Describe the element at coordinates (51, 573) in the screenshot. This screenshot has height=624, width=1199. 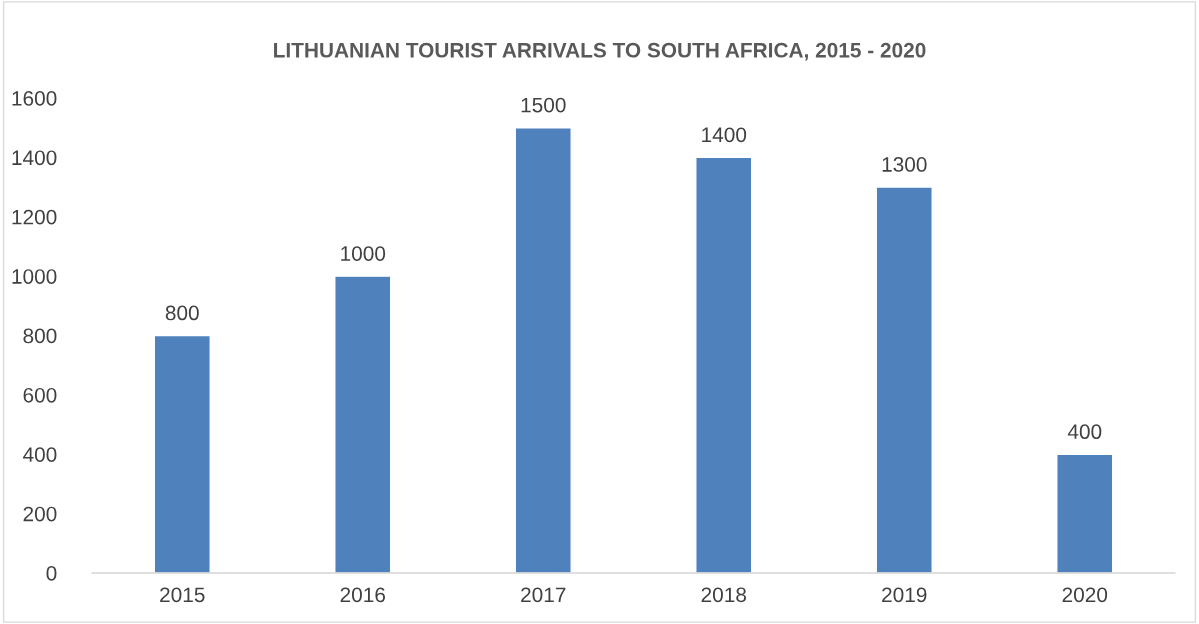
I see `y-tick-label: 0` at that location.